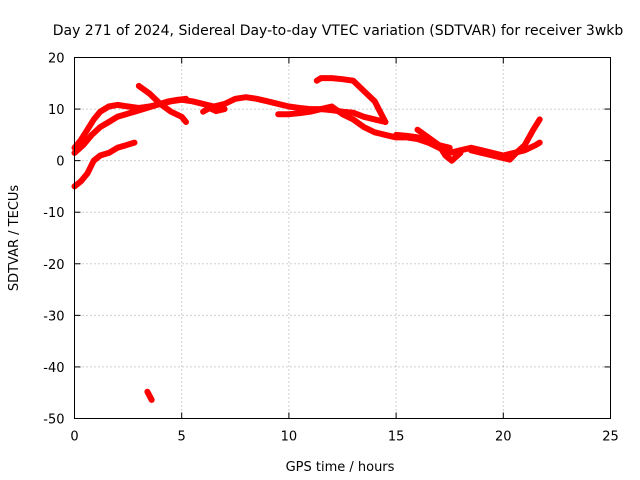 This screenshot has width=640, height=480. I want to click on x-tick-label: 0, so click(74, 437).